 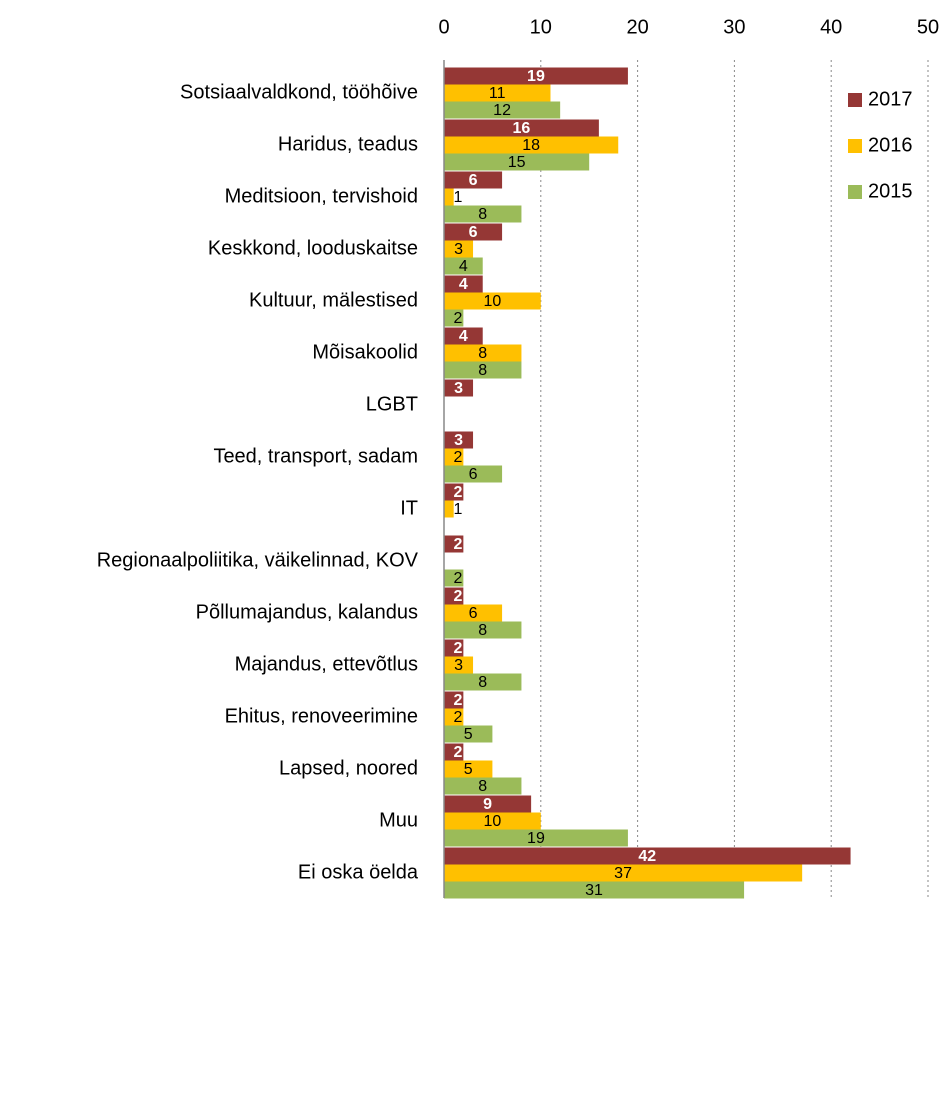 What do you see at coordinates (928, 27) in the screenshot?
I see `x-tick-label: 50` at bounding box center [928, 27].